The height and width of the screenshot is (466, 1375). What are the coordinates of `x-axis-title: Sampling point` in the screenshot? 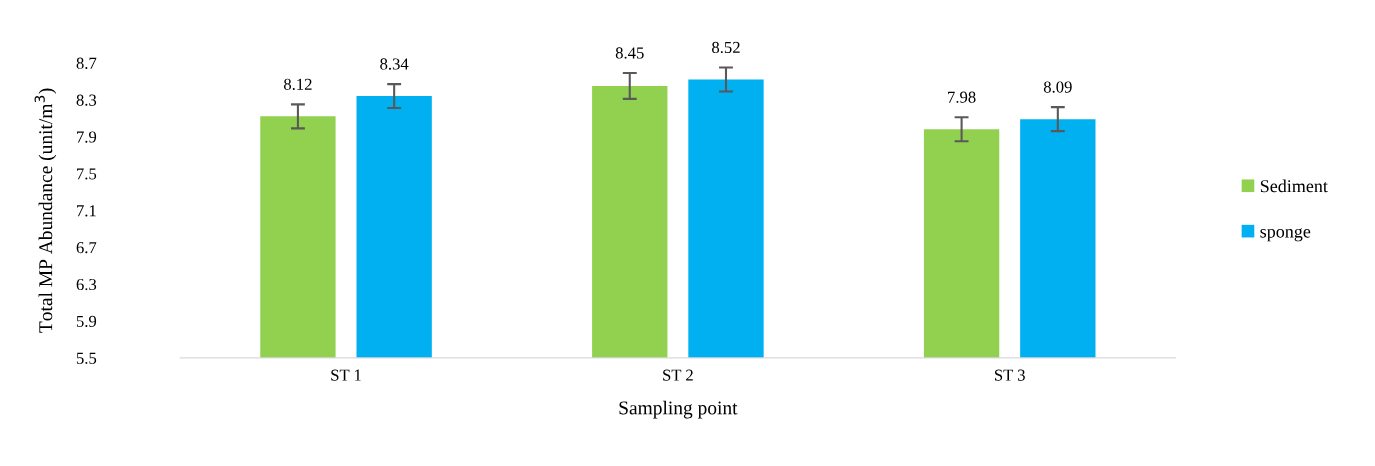 It's located at (678, 409).